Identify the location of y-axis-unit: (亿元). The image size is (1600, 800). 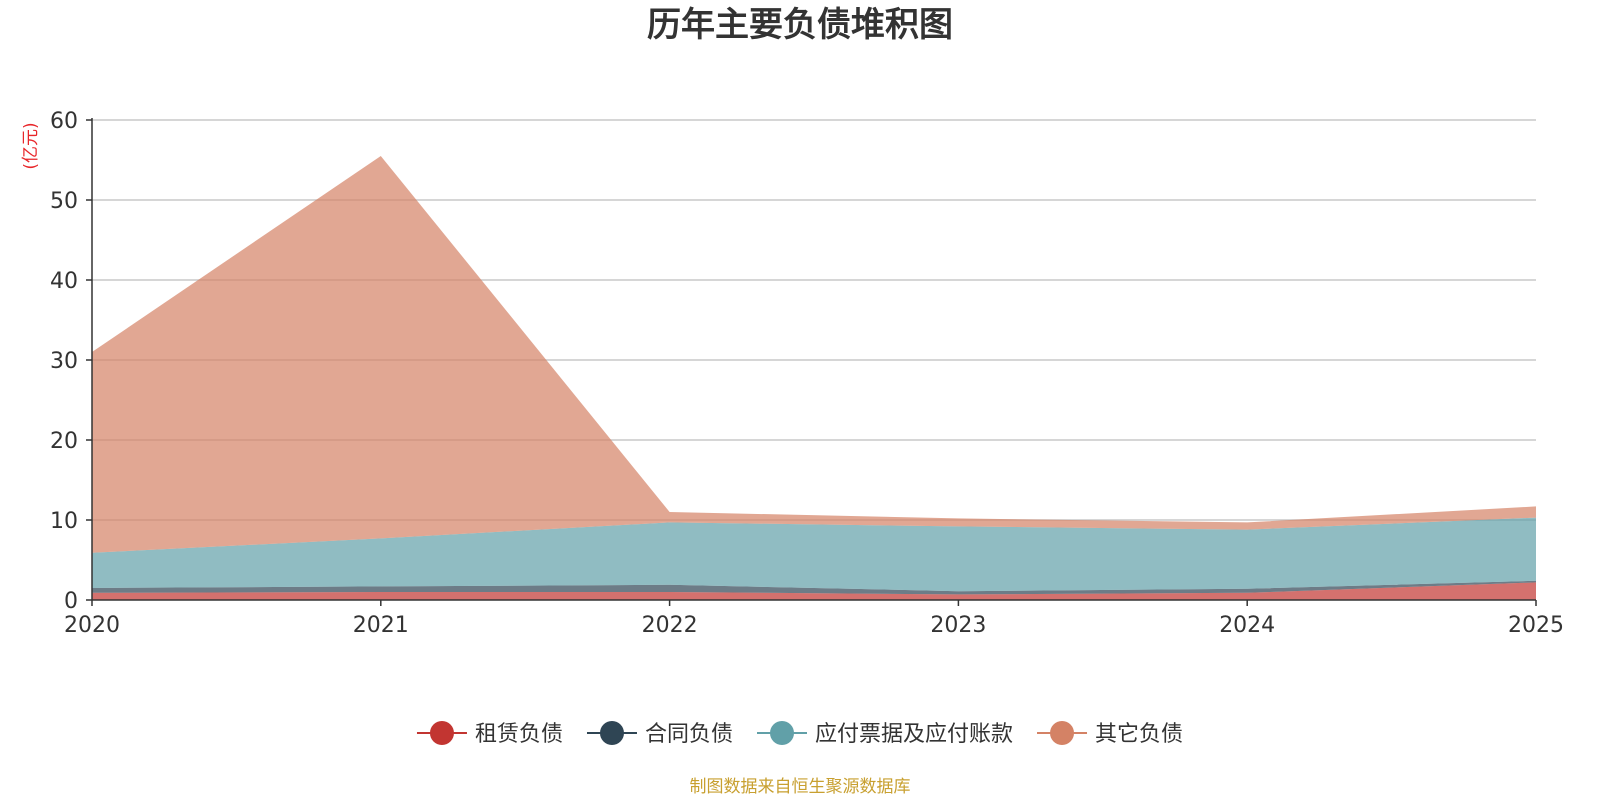
(31, 145).